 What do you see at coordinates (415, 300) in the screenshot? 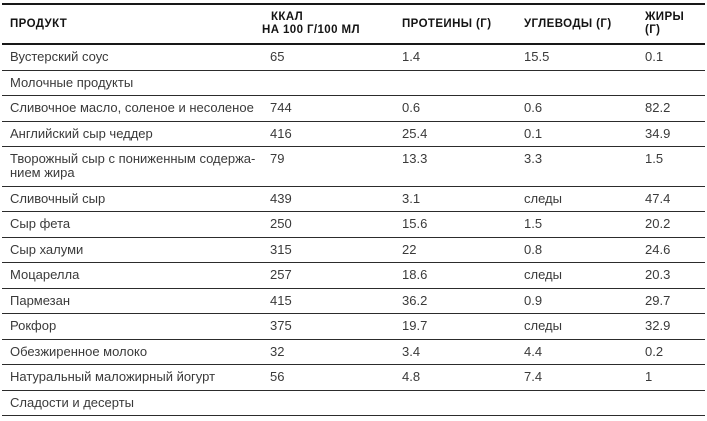
I see `protein-cell: 36.2` at bounding box center [415, 300].